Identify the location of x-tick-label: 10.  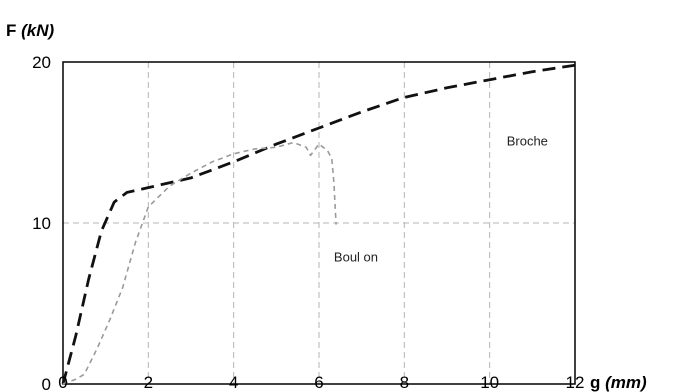
(489, 382).